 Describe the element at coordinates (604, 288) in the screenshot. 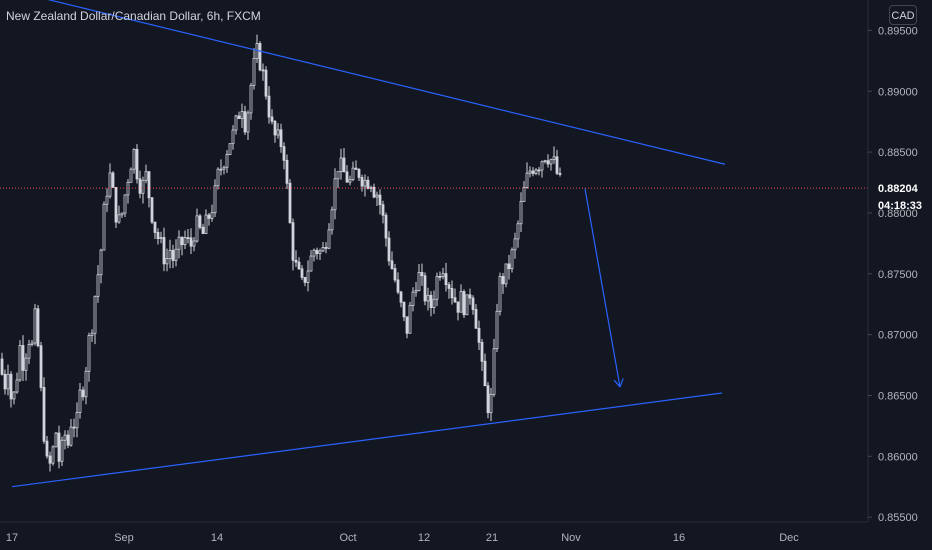

I see `projection-arrow` at that location.